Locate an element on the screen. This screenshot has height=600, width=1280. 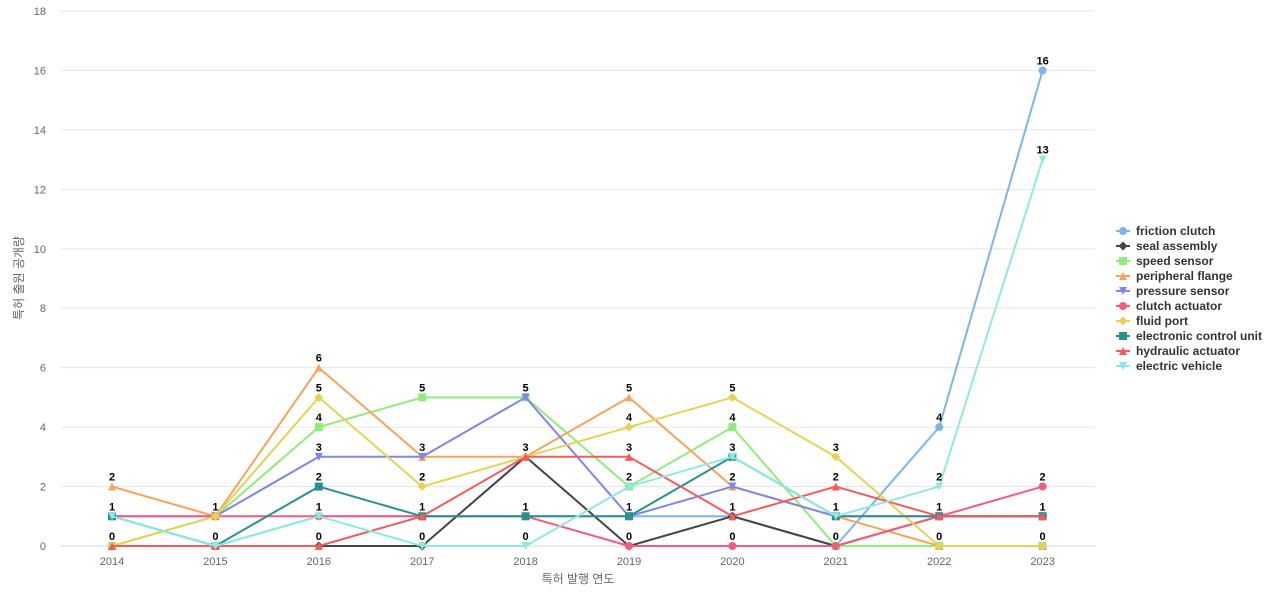
legend-item: seal assembly is located at coordinates (1167, 246).